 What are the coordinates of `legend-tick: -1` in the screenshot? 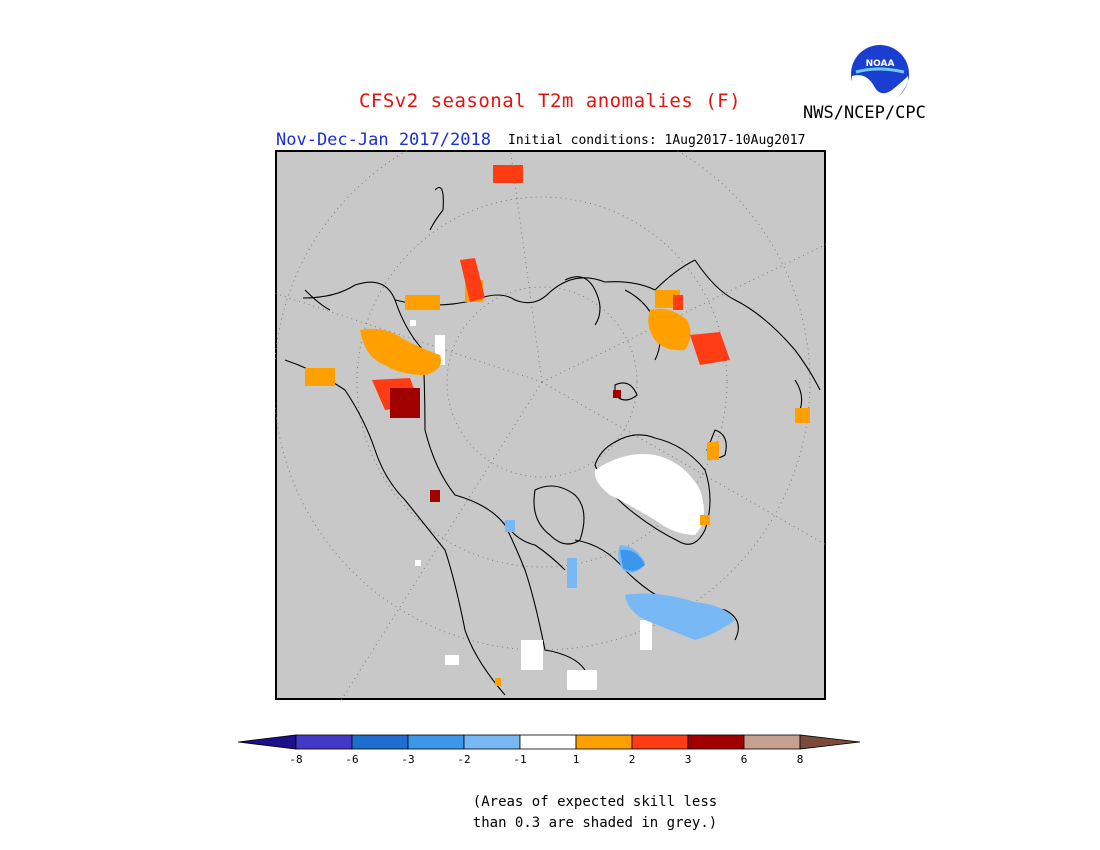 It's located at (519, 759).